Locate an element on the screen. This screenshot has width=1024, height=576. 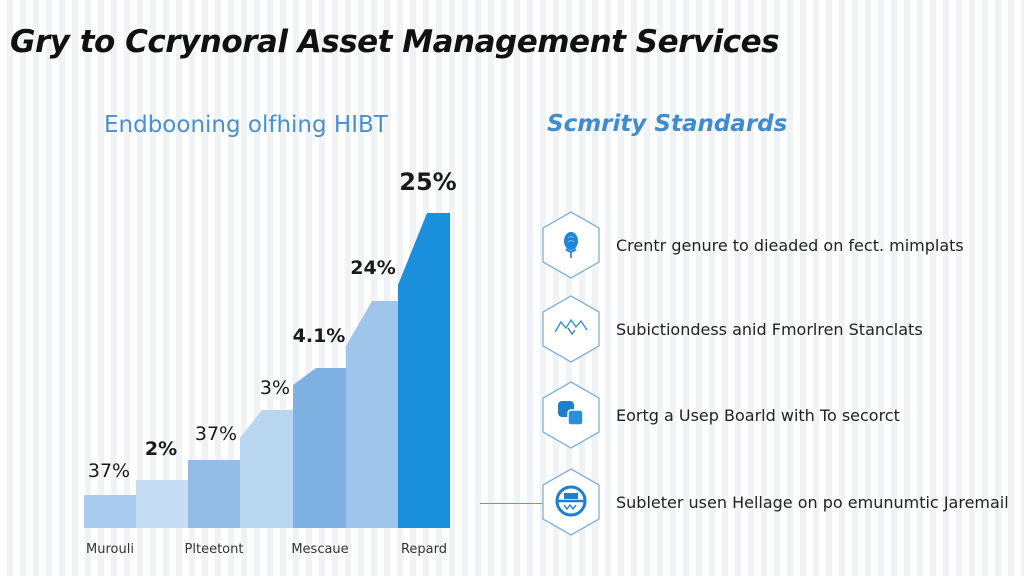
line-graph-icon is located at coordinates (571, 327).